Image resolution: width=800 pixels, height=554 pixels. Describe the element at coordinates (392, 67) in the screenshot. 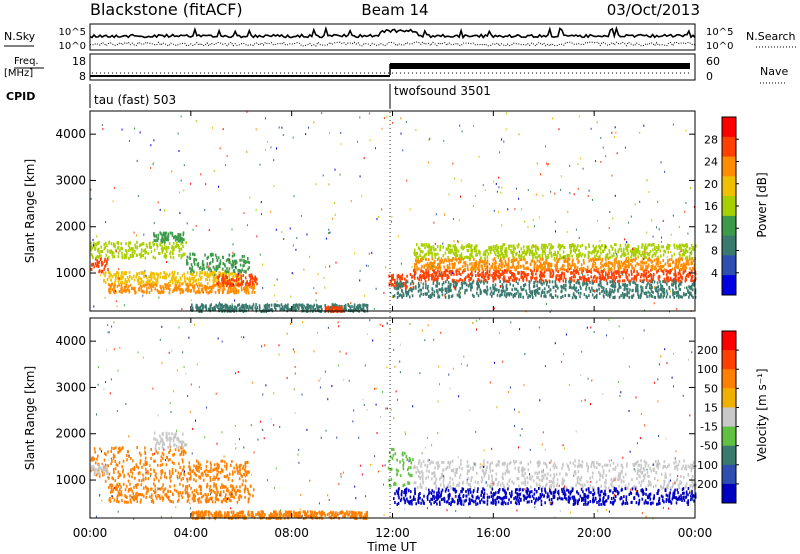

I see `freq-panel-frame` at that location.